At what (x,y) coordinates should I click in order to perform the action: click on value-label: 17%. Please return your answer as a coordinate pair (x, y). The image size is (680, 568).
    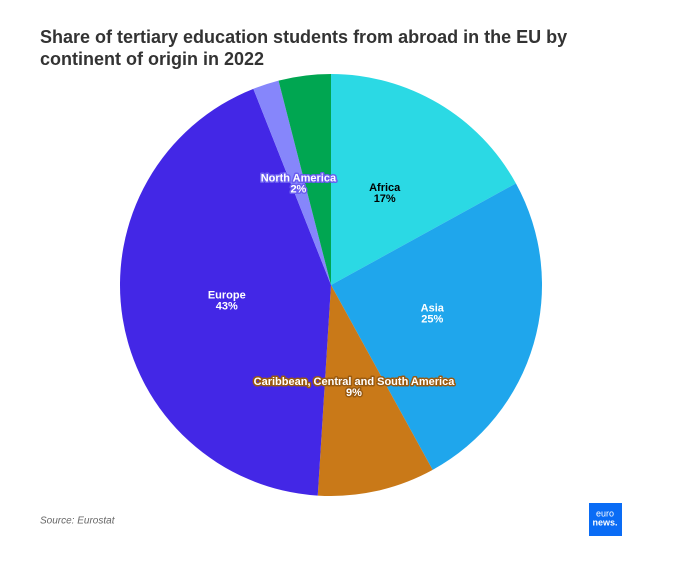
    Looking at the image, I should click on (385, 199).